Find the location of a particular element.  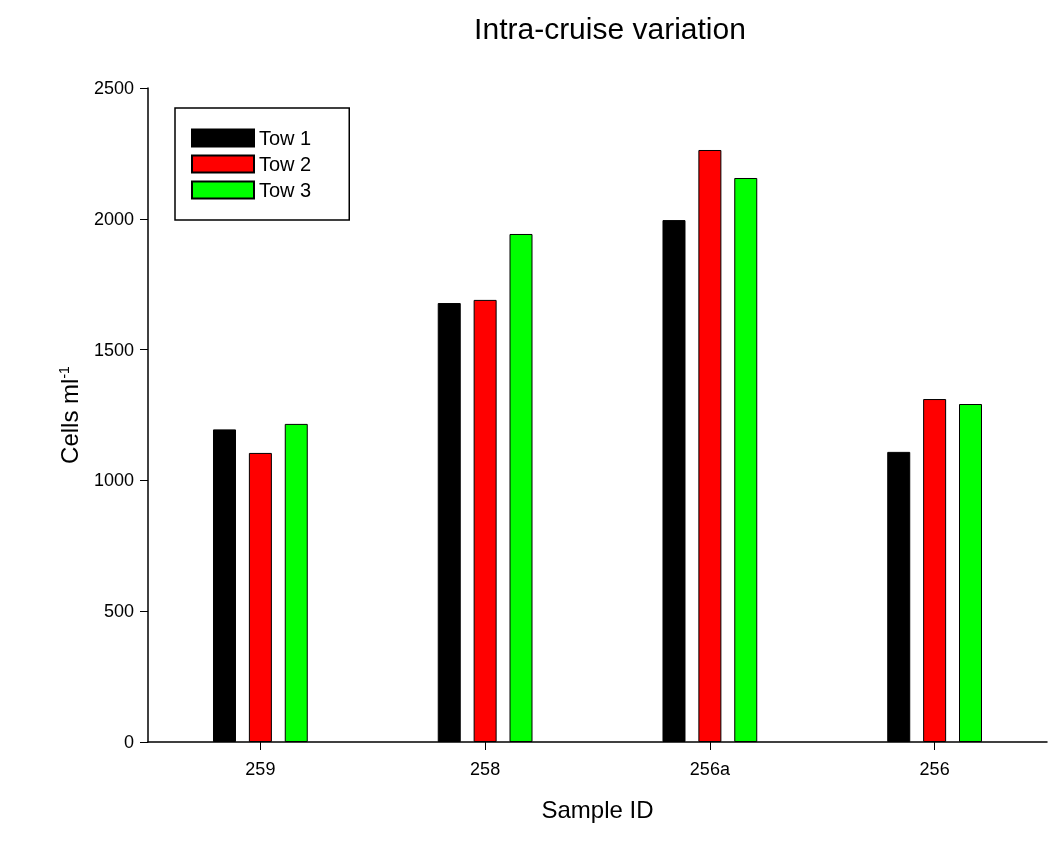

x-tick-label: 256 is located at coordinates (934, 769).